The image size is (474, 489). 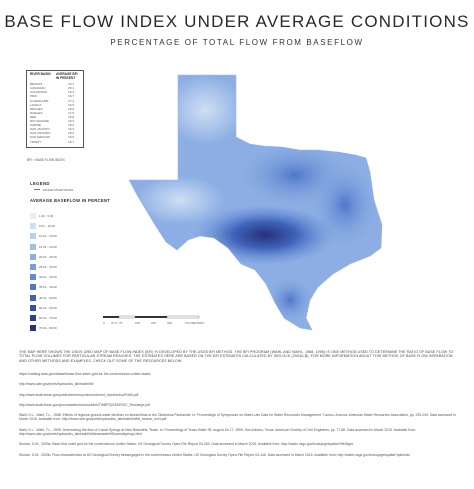 What do you see at coordinates (36, 104) in the screenshot?
I see `basin-name: LAVACA` at bounding box center [36, 104].